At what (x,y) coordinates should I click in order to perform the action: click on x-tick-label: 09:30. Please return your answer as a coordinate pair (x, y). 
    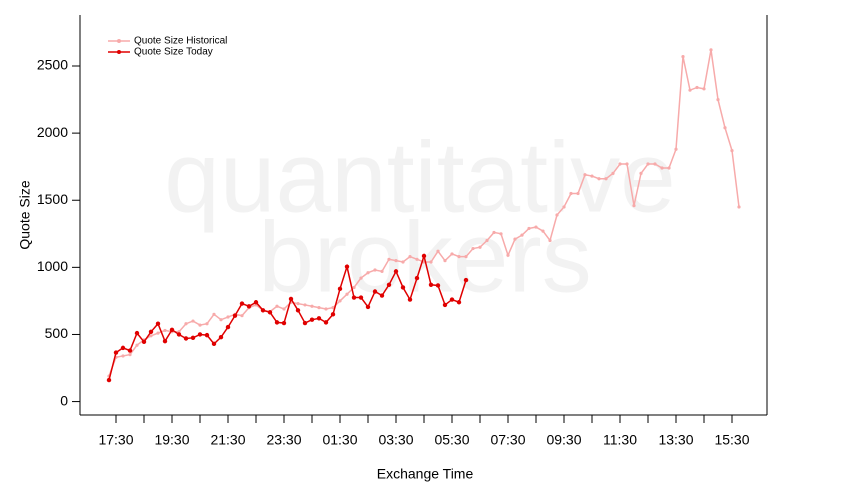
    Looking at the image, I should click on (563, 440).